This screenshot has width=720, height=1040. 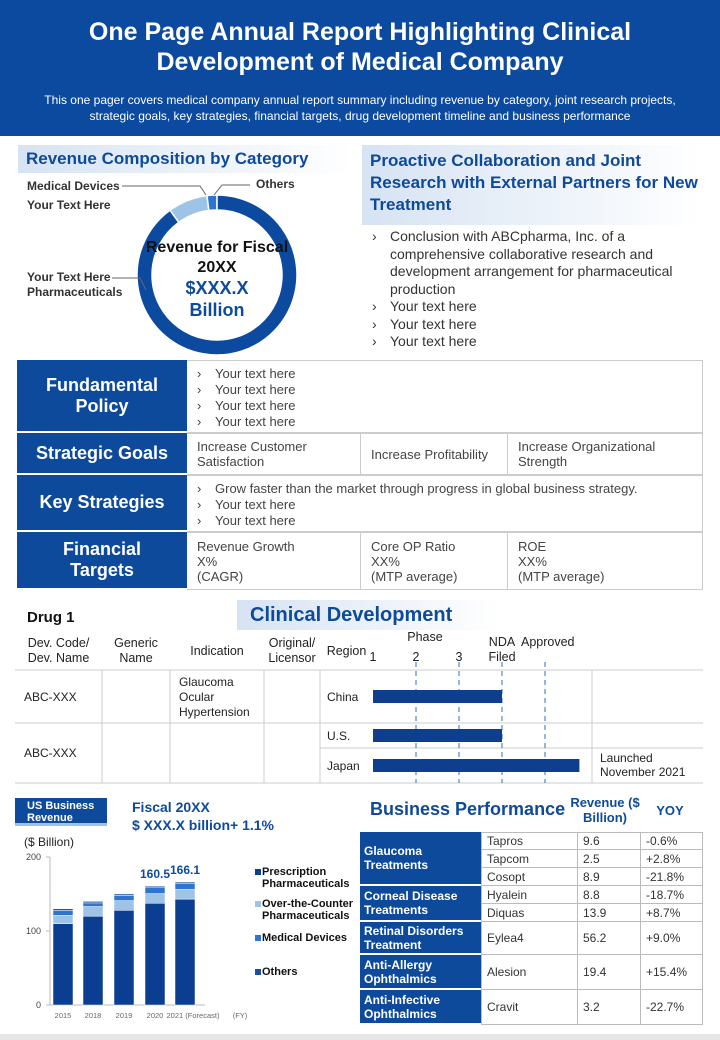 I want to click on phase-tick-label: 3, so click(x=459, y=657).